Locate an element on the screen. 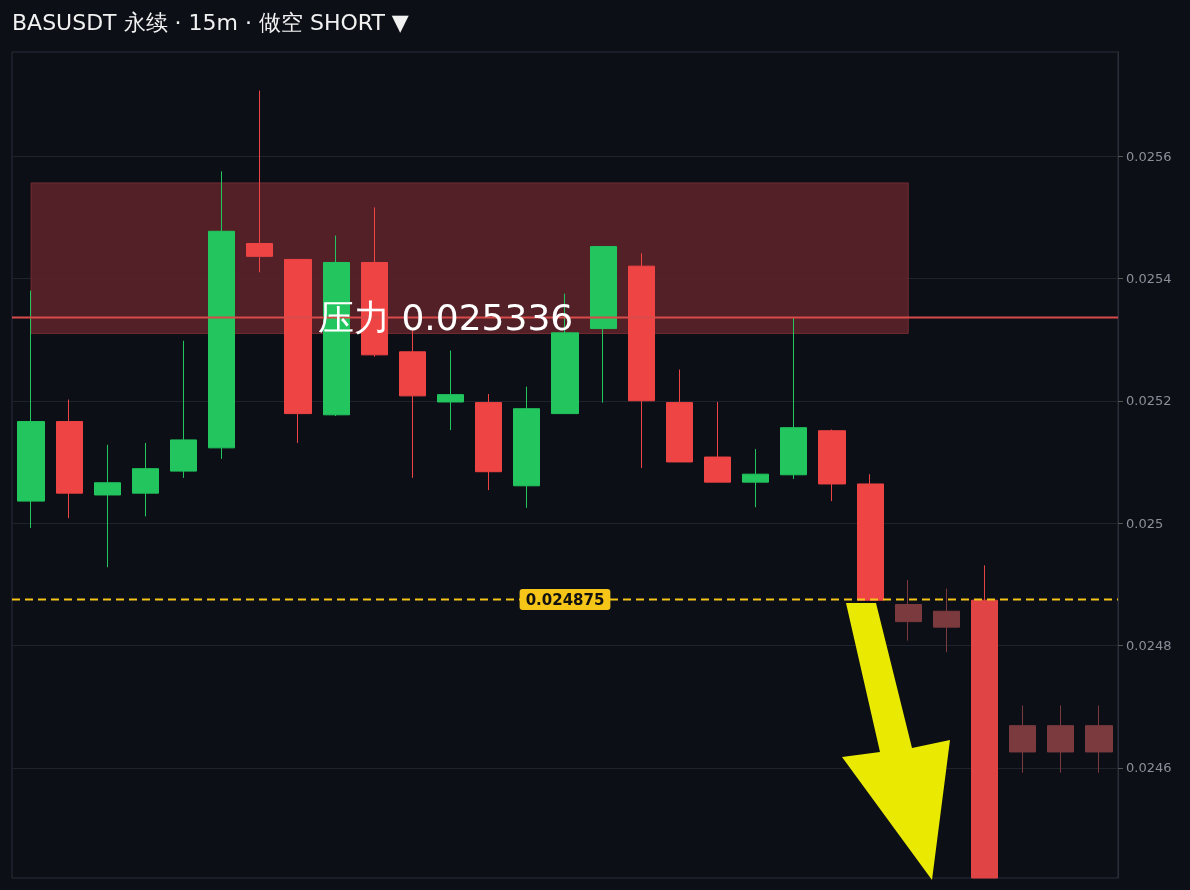 This screenshot has width=1190, height=890. y-tick-label: 0.0252 is located at coordinates (1149, 401).